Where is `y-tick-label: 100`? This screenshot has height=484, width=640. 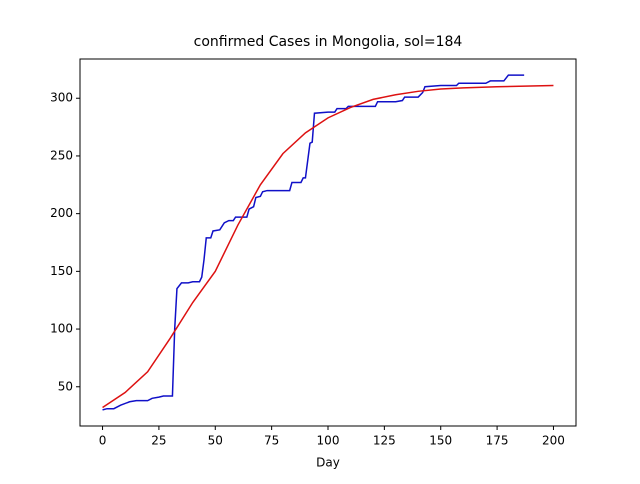 y-tick-label: 100 is located at coordinates (61, 329).